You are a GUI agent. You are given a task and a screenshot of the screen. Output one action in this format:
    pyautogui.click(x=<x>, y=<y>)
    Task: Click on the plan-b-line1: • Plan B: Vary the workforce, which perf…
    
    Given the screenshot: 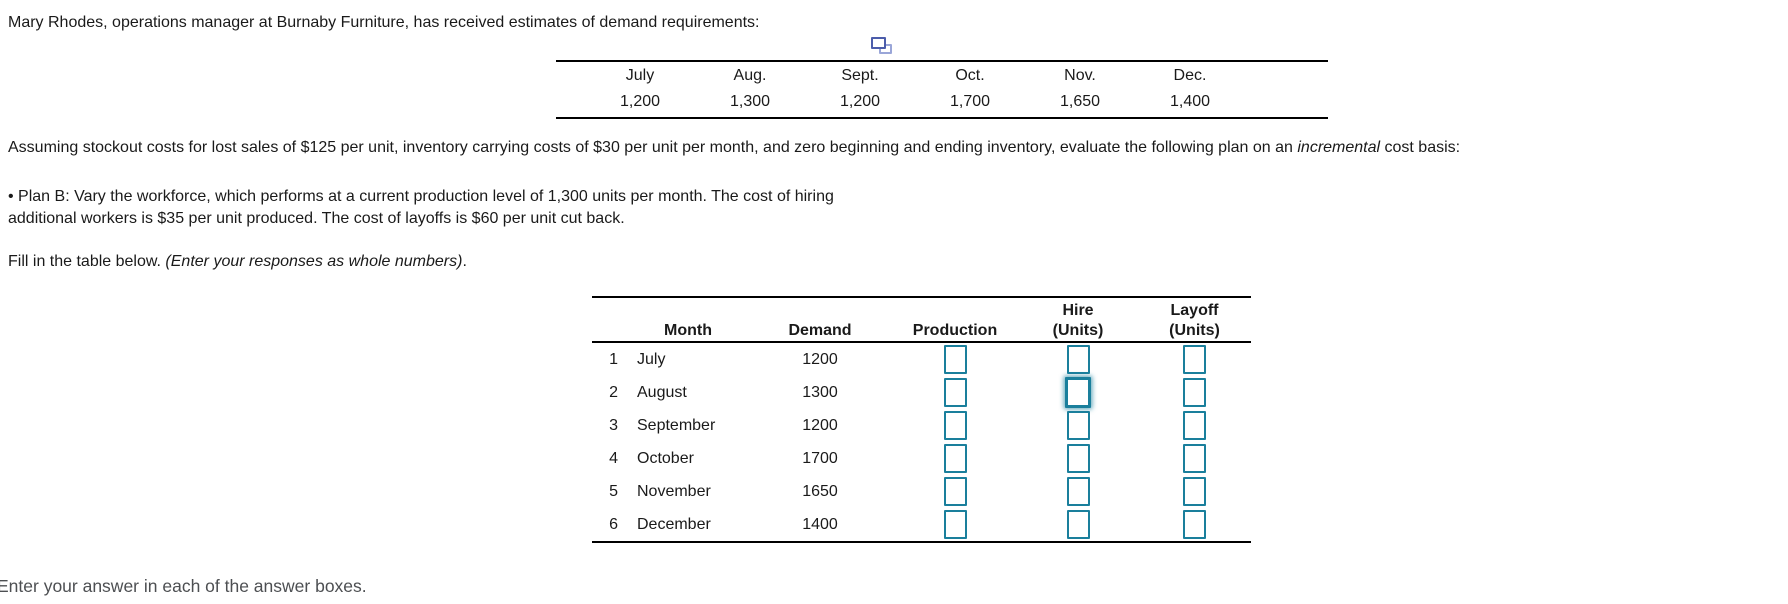 What is the action you would take?
    pyautogui.click(x=421, y=196)
    